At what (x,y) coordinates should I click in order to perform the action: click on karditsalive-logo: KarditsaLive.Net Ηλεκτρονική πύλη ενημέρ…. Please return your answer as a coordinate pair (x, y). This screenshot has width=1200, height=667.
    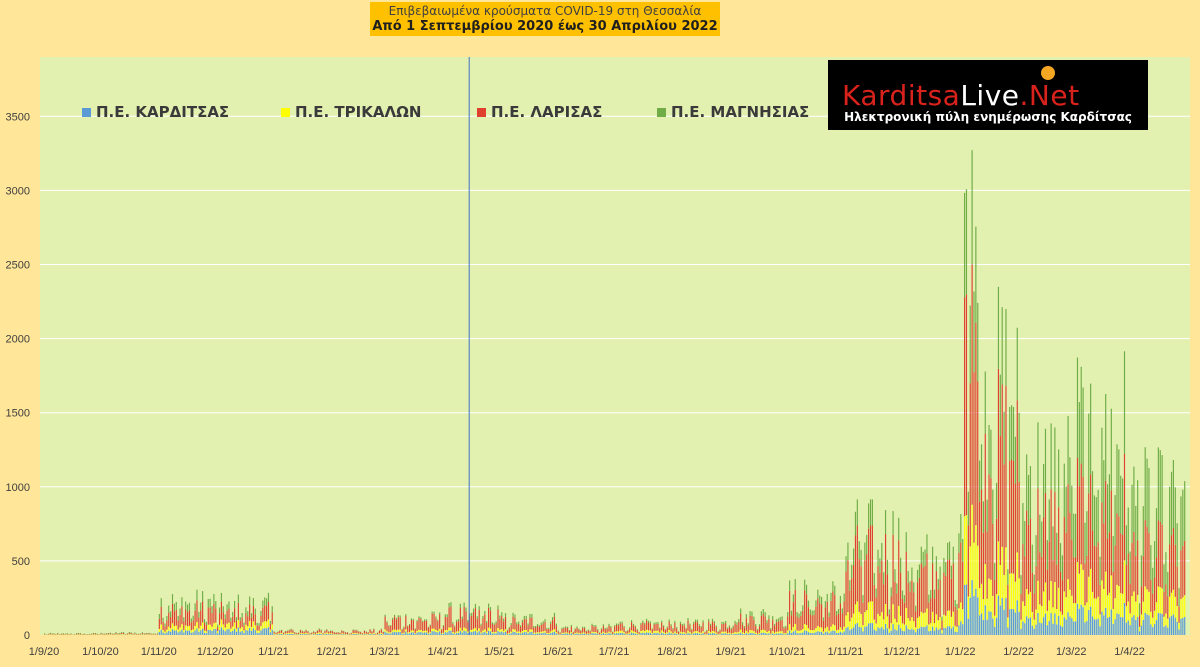
    Looking at the image, I should click on (988, 95).